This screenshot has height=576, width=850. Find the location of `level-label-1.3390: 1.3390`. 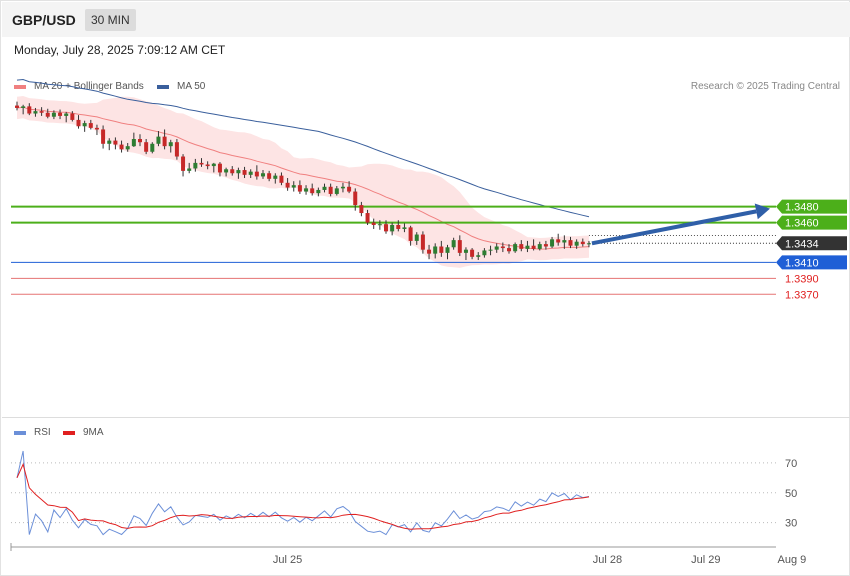

level-label-1.3390: 1.3390 is located at coordinates (802, 279).